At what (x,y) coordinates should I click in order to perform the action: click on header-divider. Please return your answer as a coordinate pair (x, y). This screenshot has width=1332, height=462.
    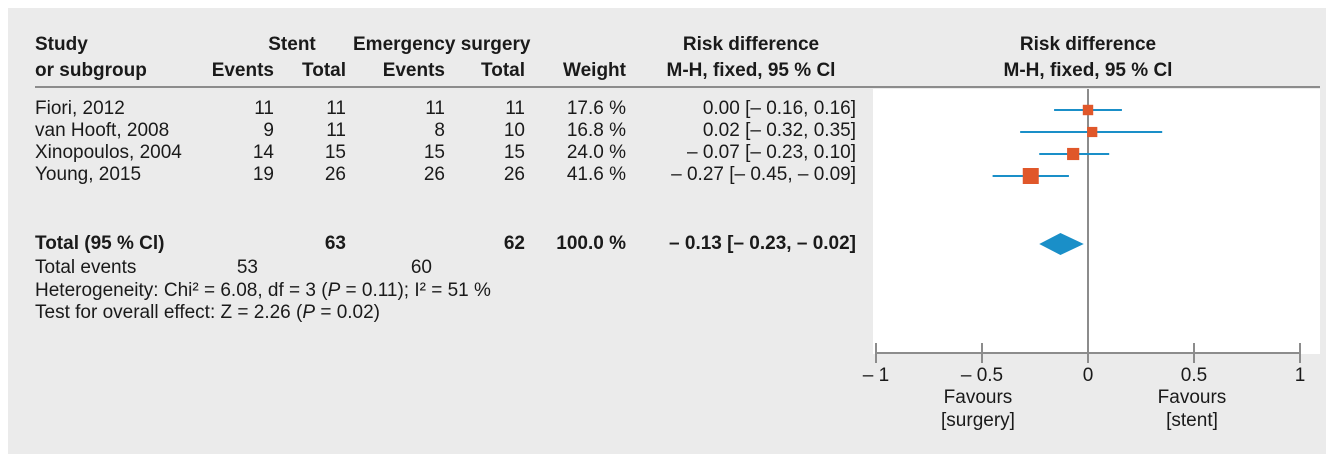
    Looking at the image, I should click on (677, 87).